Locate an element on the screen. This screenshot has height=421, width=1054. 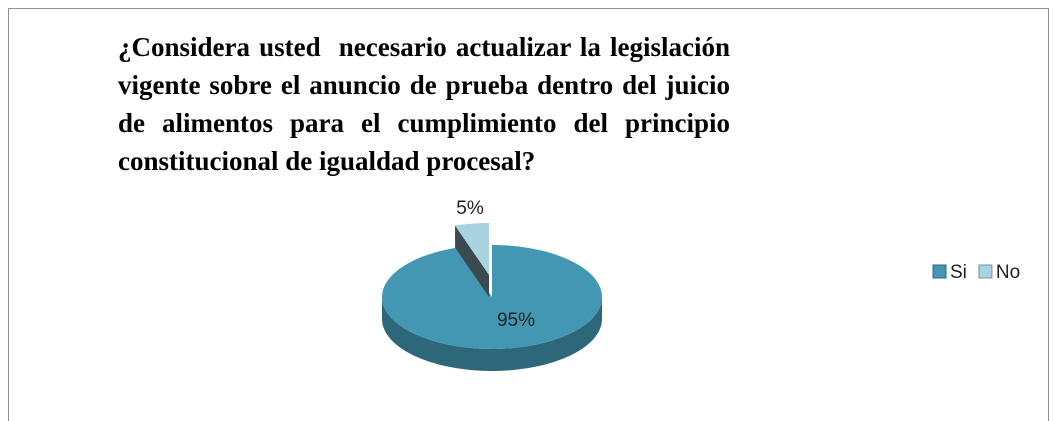
data-label: 95% is located at coordinates (516, 320).